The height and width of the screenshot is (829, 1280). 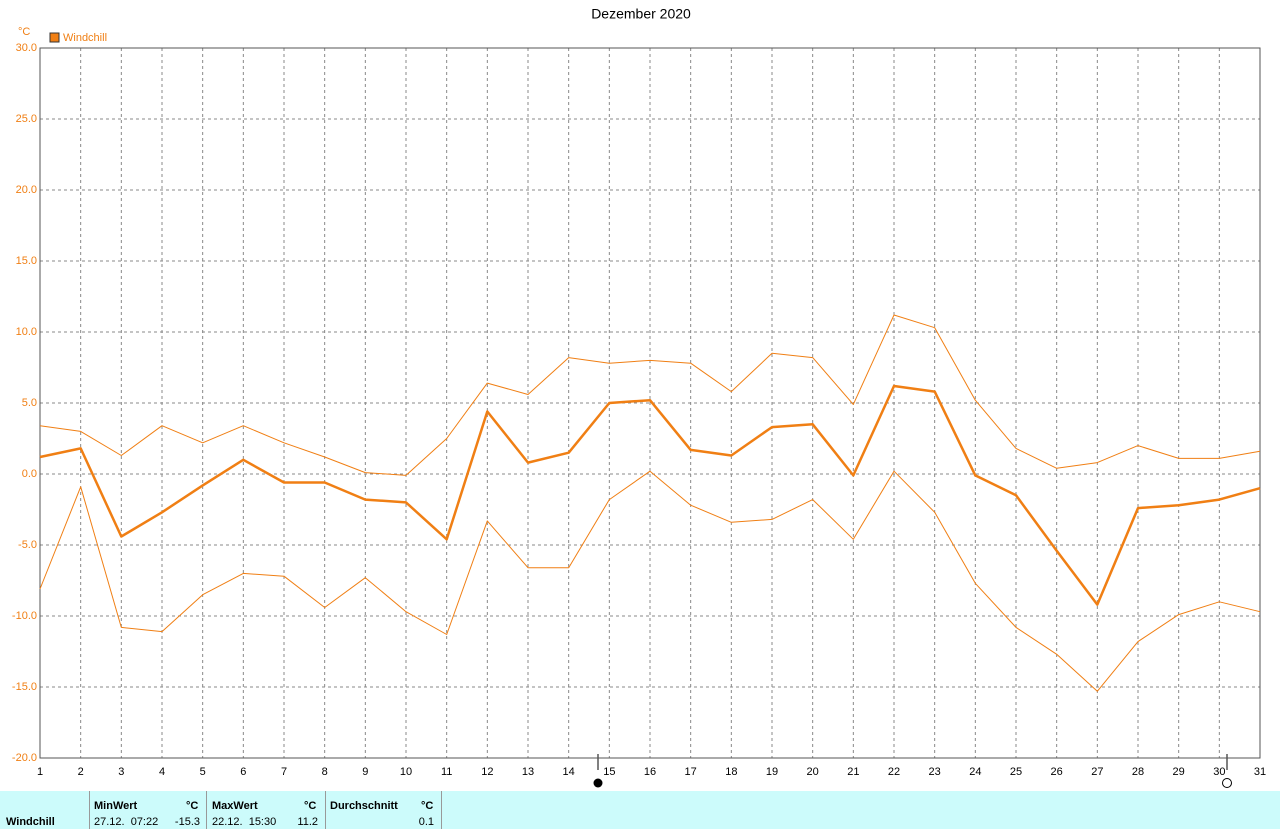 What do you see at coordinates (24, 616) in the screenshot?
I see `y-tick-label: -10.0` at bounding box center [24, 616].